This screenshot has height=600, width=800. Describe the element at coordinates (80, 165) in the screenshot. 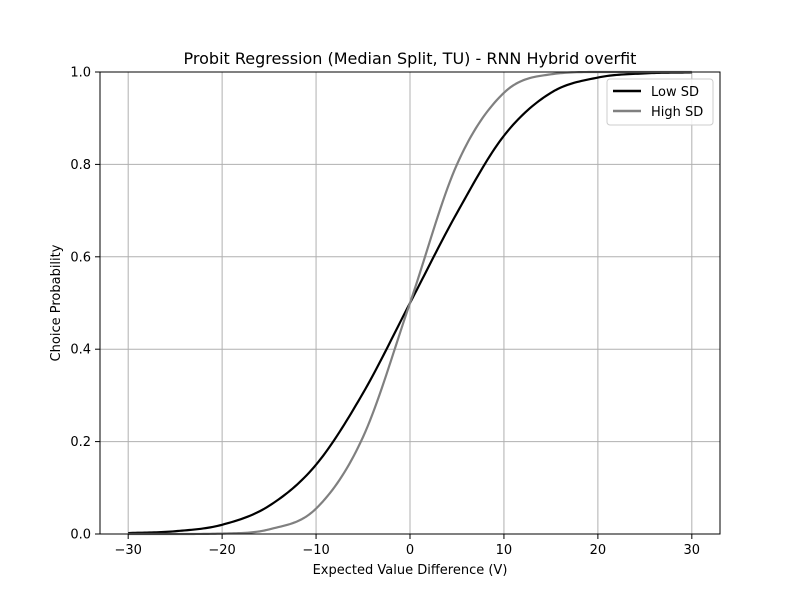

I see `y-tick-label: 0.8` at that location.